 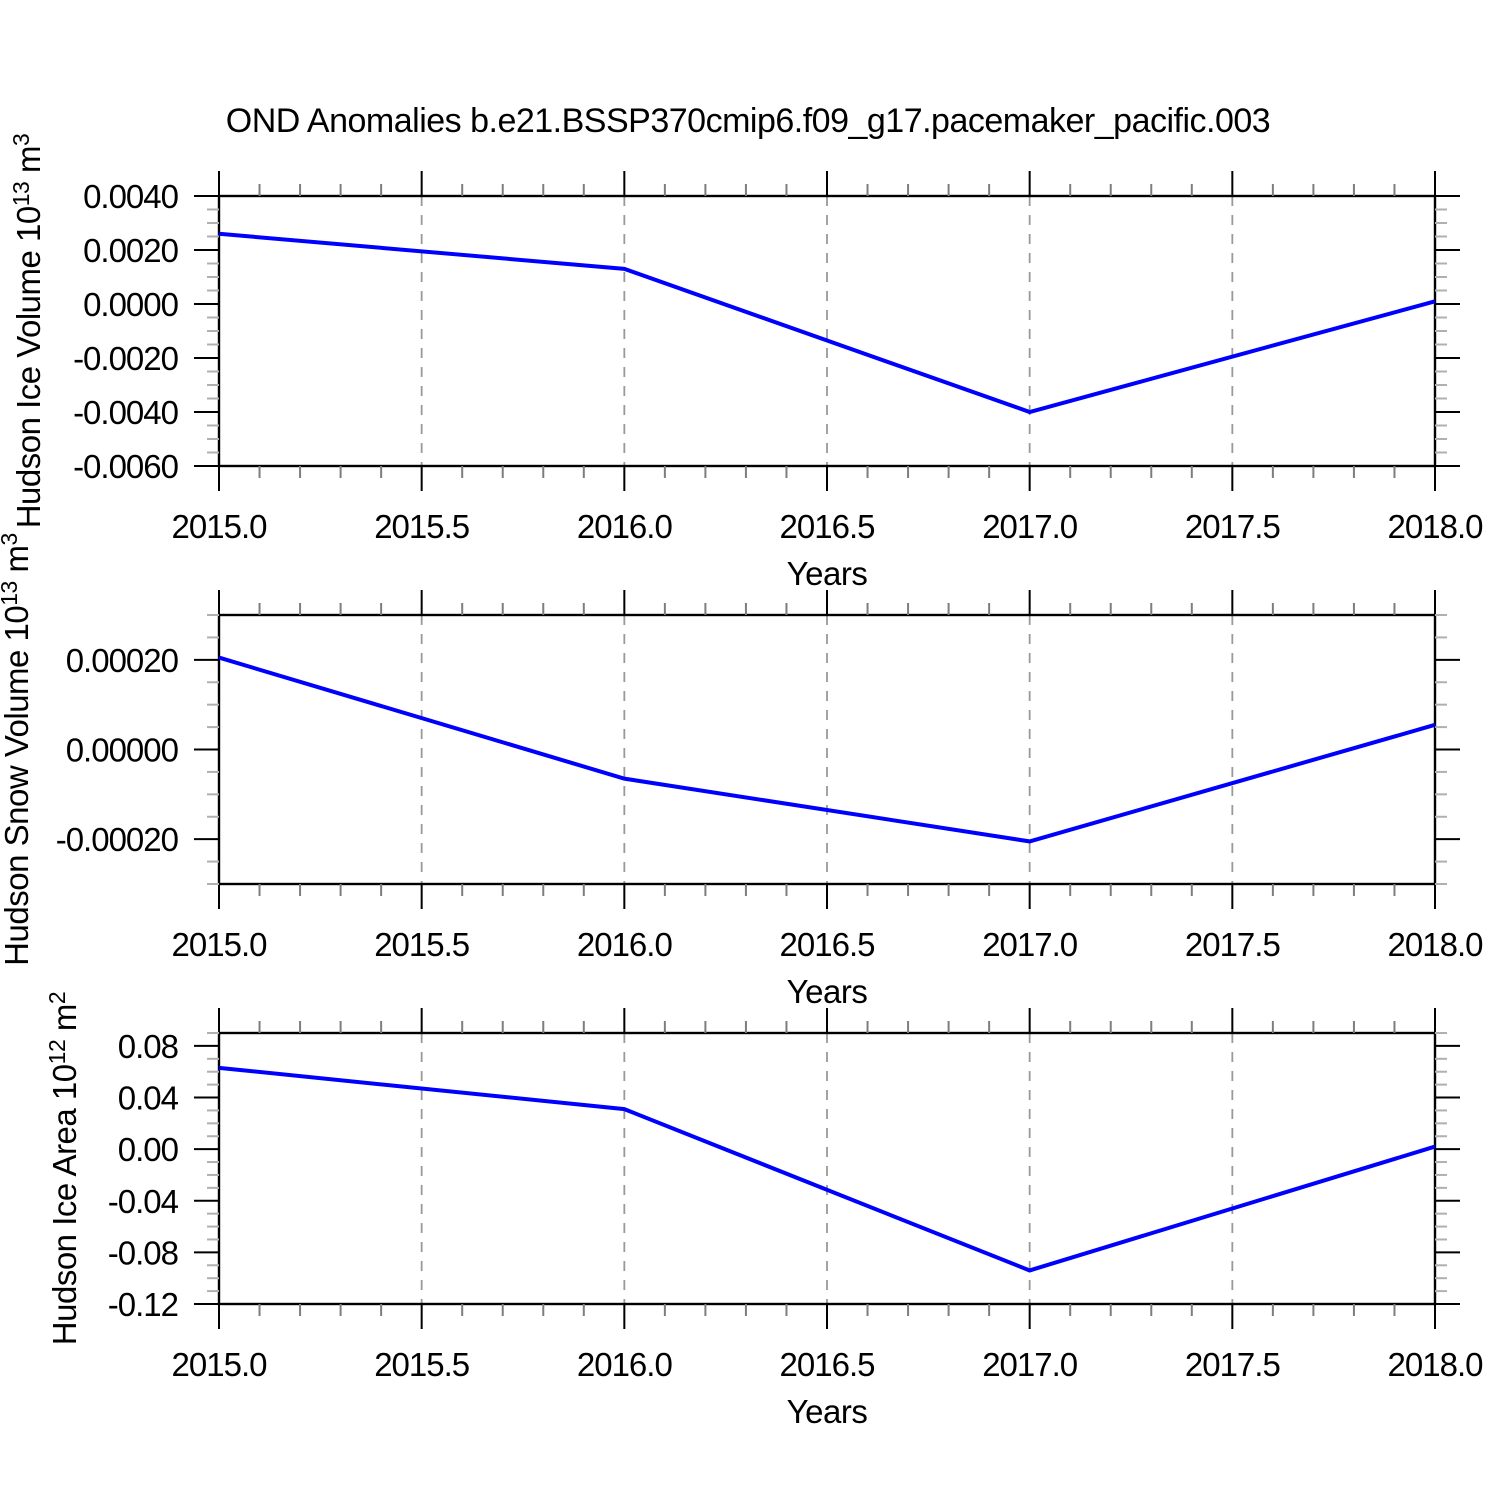 What do you see at coordinates (131, 196) in the screenshot?
I see `y-tick-label: 0.0040` at bounding box center [131, 196].